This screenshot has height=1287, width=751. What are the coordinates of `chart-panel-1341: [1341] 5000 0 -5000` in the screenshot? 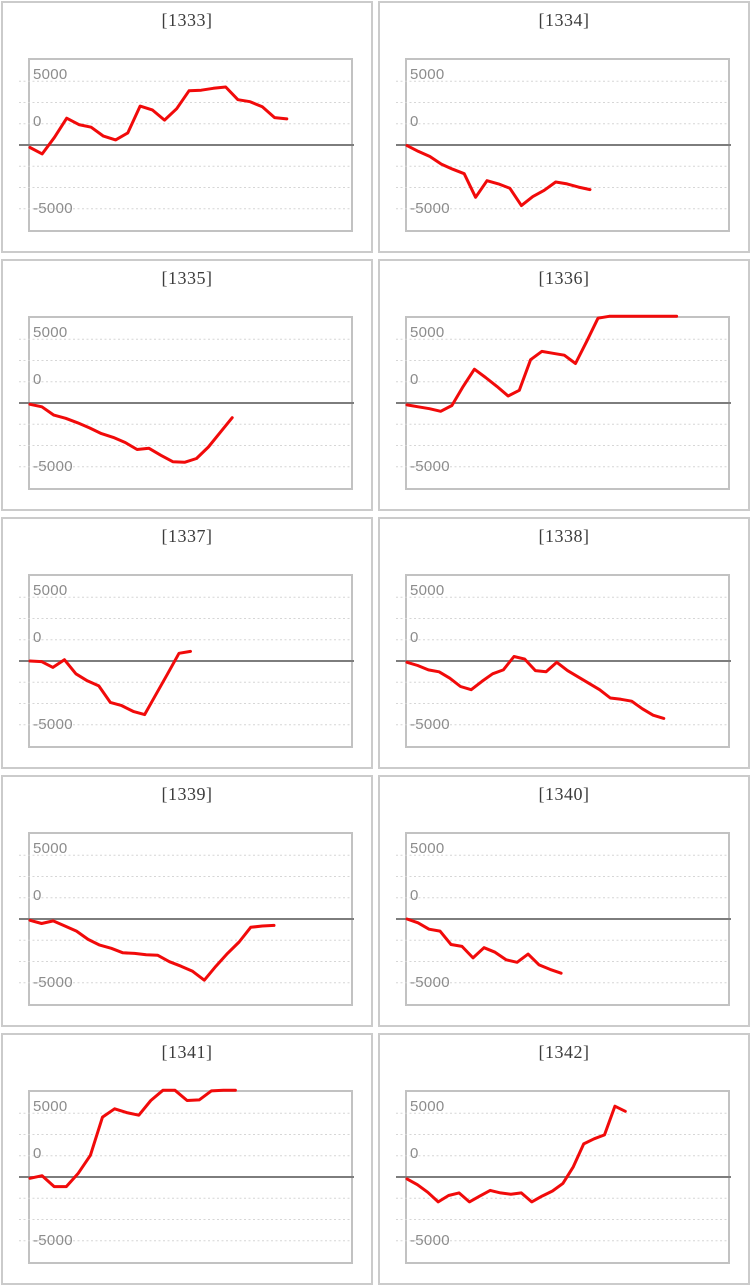 It's located at (187, 1159).